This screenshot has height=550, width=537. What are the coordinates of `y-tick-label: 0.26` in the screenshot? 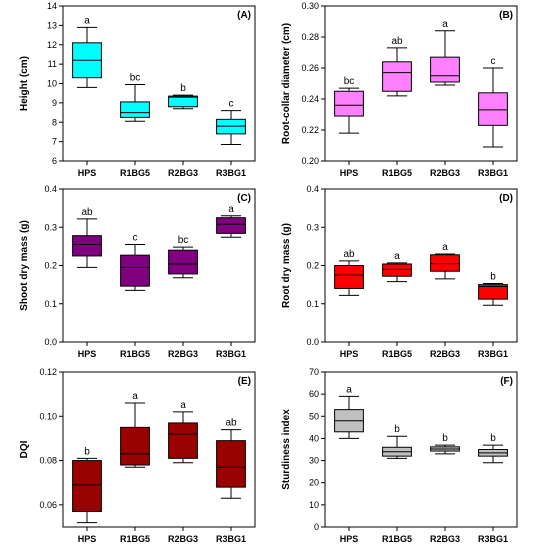 It's located at (310, 68).